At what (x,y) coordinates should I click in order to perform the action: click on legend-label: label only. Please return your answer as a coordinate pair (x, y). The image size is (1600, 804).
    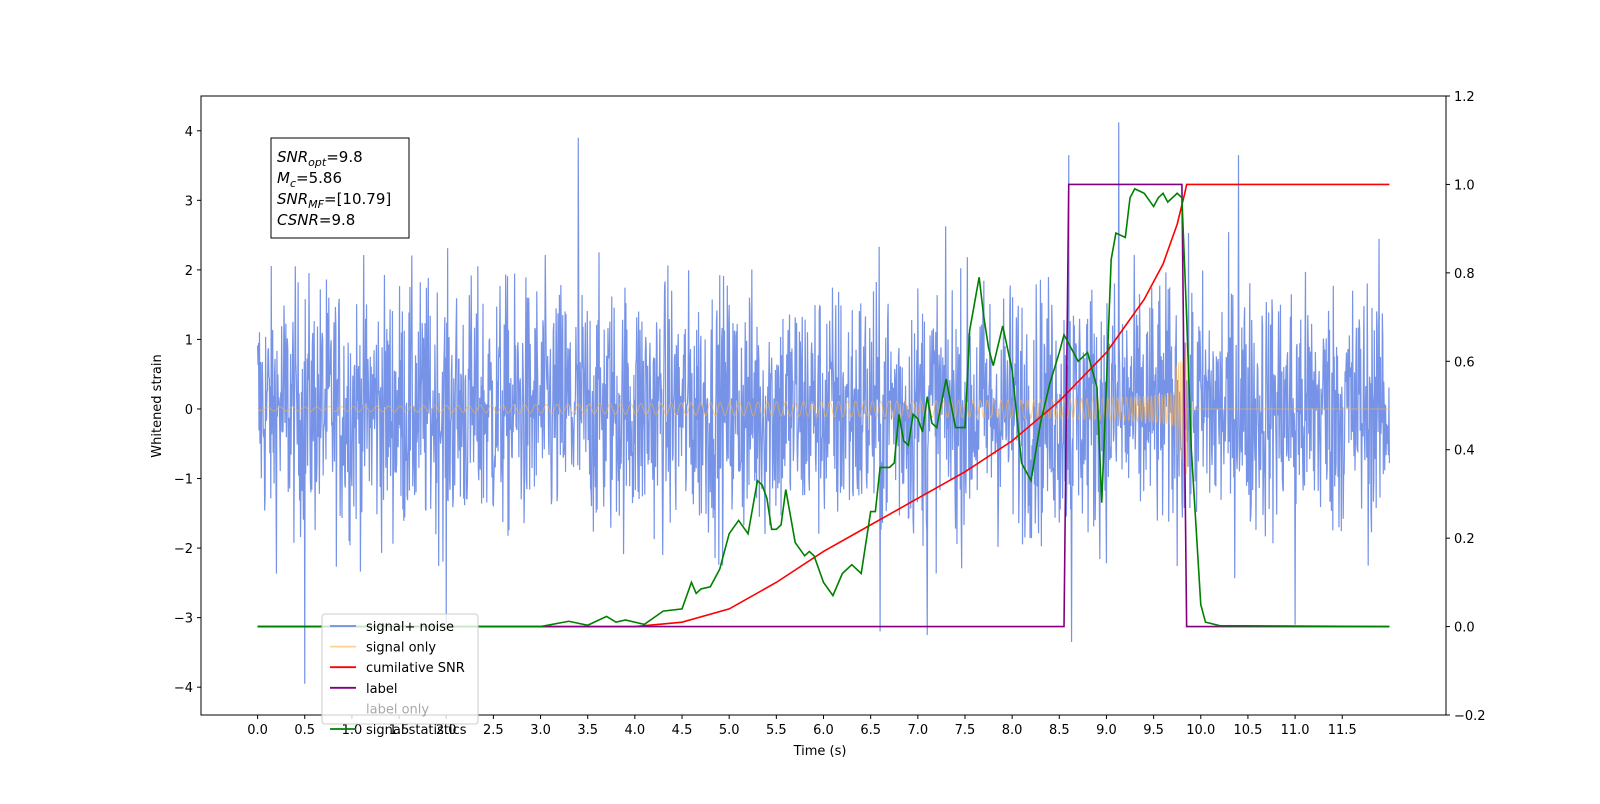
    Looking at the image, I should click on (397, 709).